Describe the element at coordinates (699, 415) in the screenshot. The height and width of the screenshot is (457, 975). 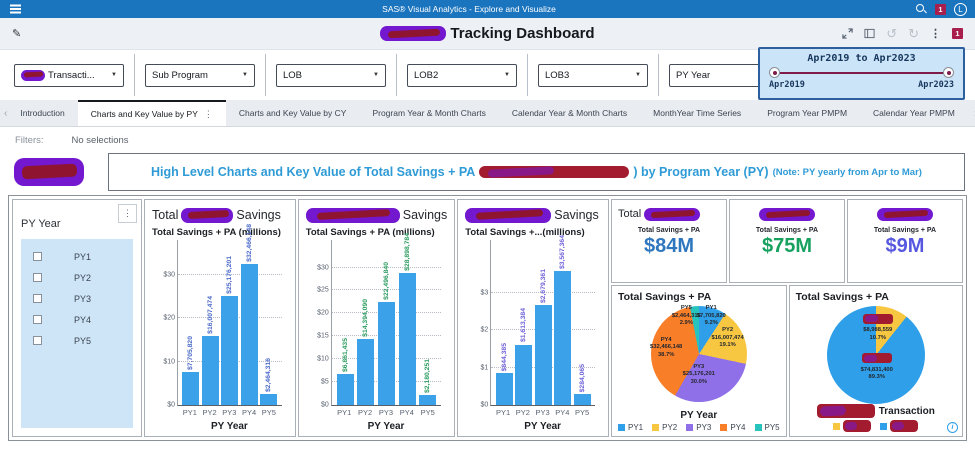
I see `legend-title-text: PY Year` at that location.